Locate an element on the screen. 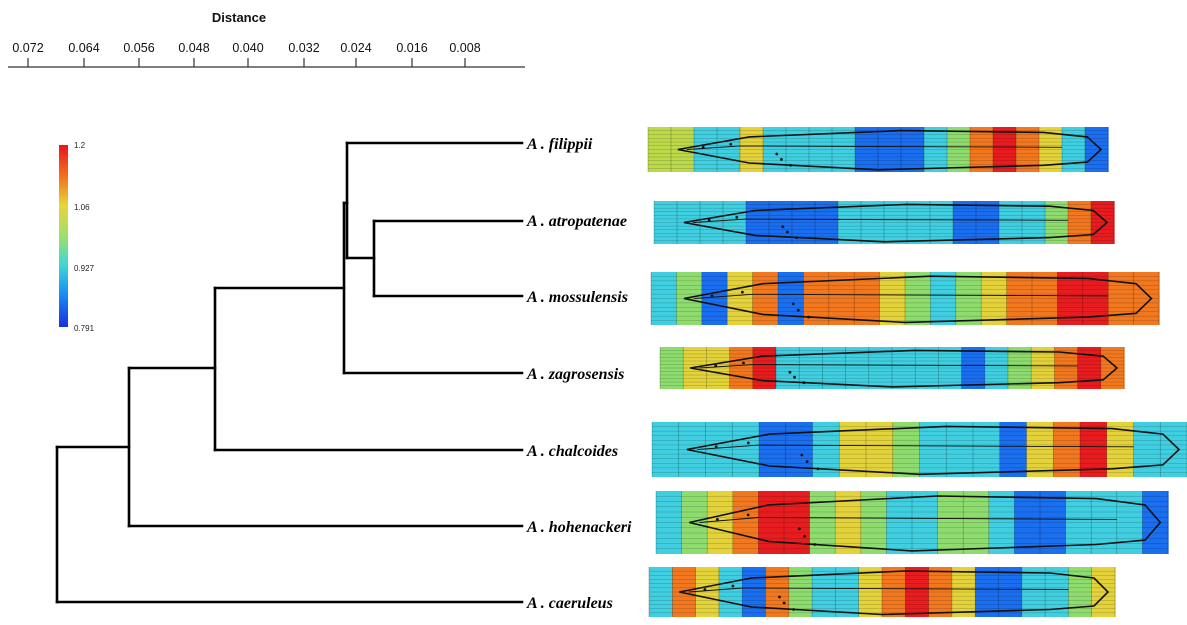 Image resolution: width=1187 pixels, height=625 pixels. color-bar-legend: 1.2 1.06 0.927 0.791 is located at coordinates (77, 237).